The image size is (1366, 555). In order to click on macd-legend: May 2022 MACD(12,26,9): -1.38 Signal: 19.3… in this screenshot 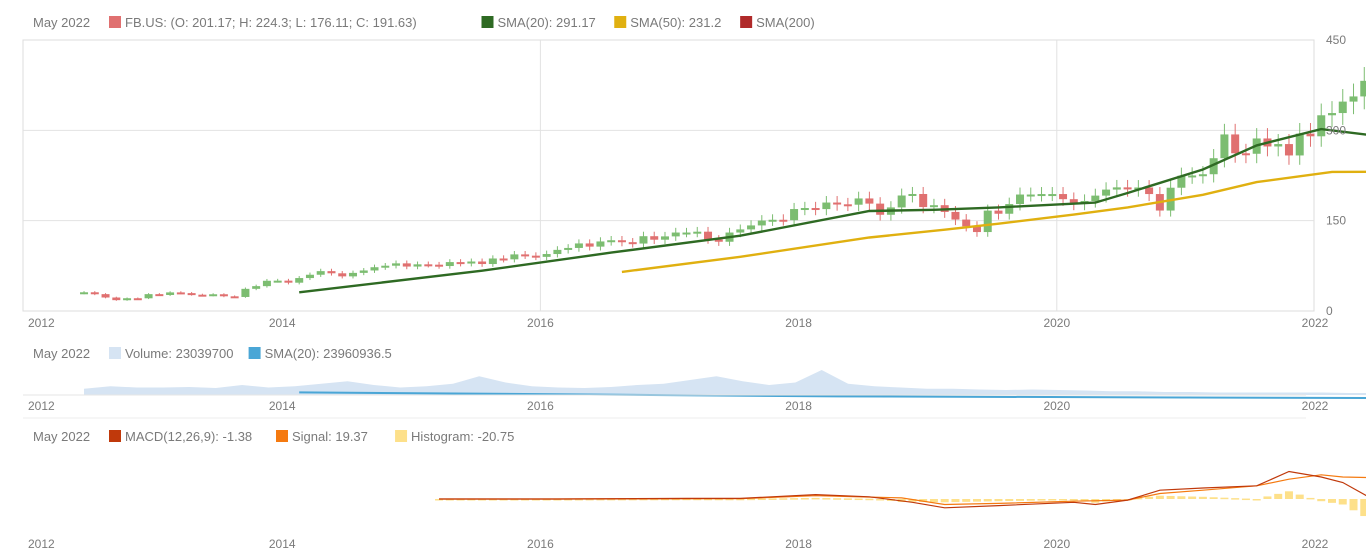, I will do `click(273, 436)`.